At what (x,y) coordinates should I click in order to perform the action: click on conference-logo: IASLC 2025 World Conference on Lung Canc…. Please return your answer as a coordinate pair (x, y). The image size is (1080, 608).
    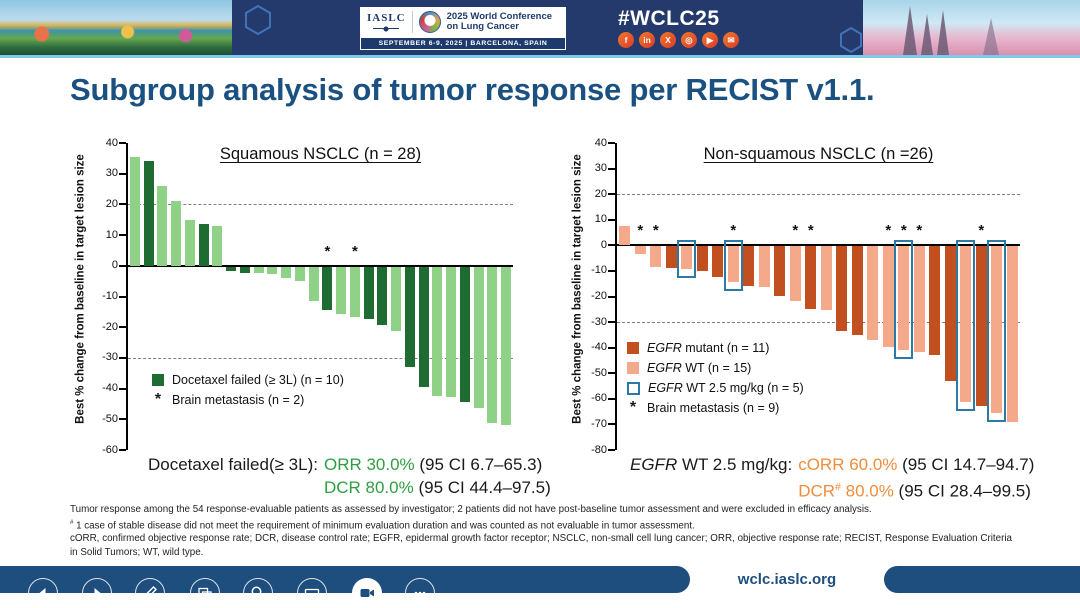
    Looking at the image, I should click on (463, 22).